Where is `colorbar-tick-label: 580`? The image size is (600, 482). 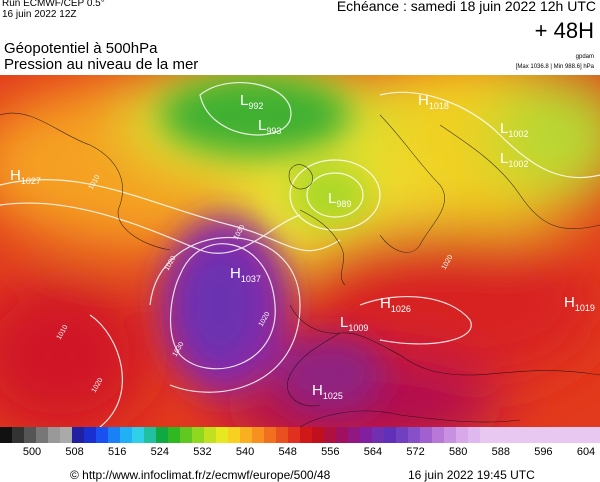 colorbar-tick-label: 580 is located at coordinates (458, 452).